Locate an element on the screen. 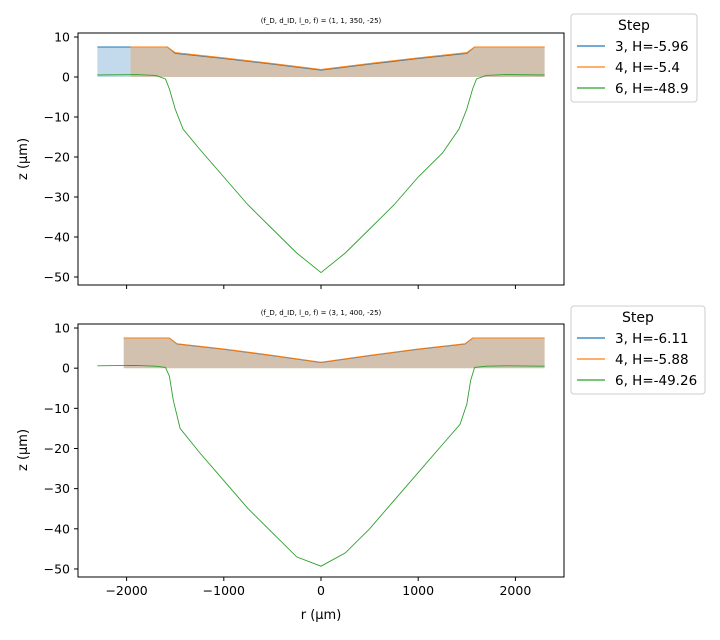  top-y-tick-label: −40 is located at coordinates (57, 237).